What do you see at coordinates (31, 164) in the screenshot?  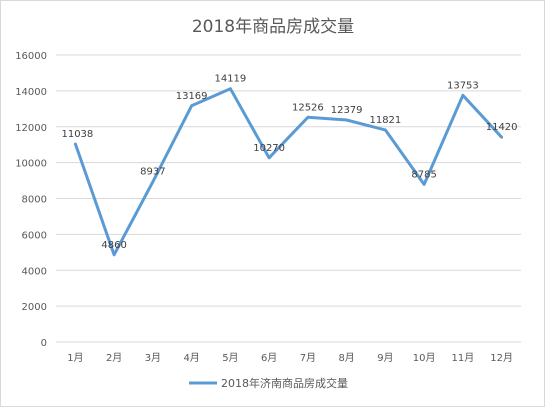 I see `y-tick-label: 10000` at bounding box center [31, 164].